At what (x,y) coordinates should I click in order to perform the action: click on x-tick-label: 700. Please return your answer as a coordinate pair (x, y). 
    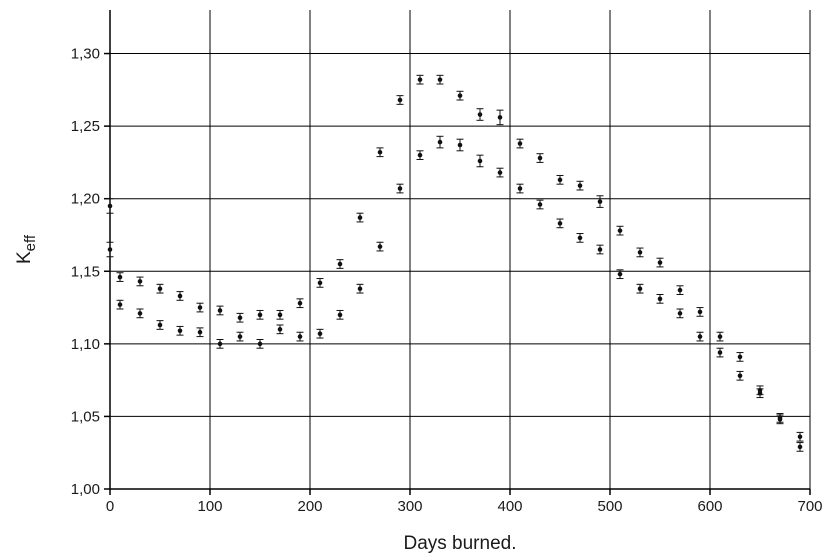
    Looking at the image, I should click on (809, 506).